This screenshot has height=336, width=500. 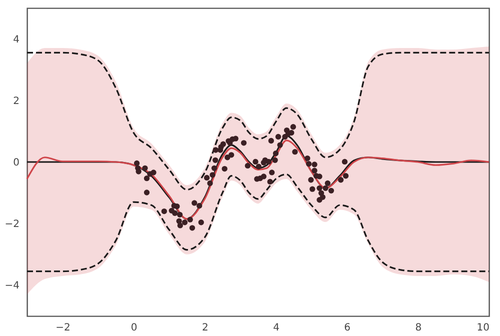 I want to click on y-tick-label: 2, so click(x=16, y=101).